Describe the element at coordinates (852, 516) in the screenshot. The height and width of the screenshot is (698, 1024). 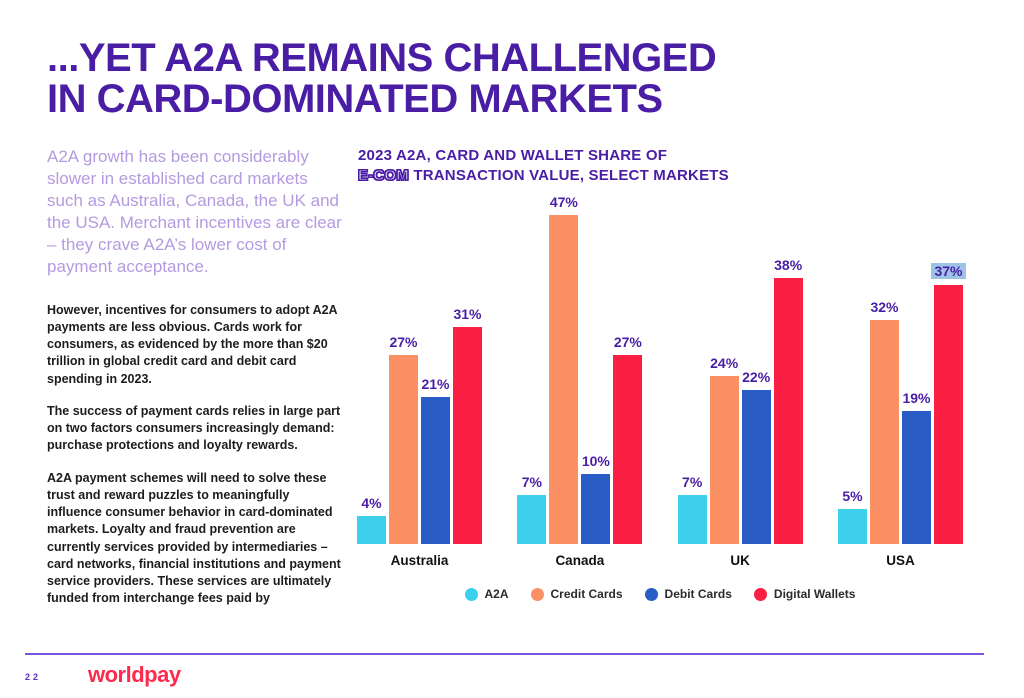
I see `bar-usa-a2a: 5%` at that location.